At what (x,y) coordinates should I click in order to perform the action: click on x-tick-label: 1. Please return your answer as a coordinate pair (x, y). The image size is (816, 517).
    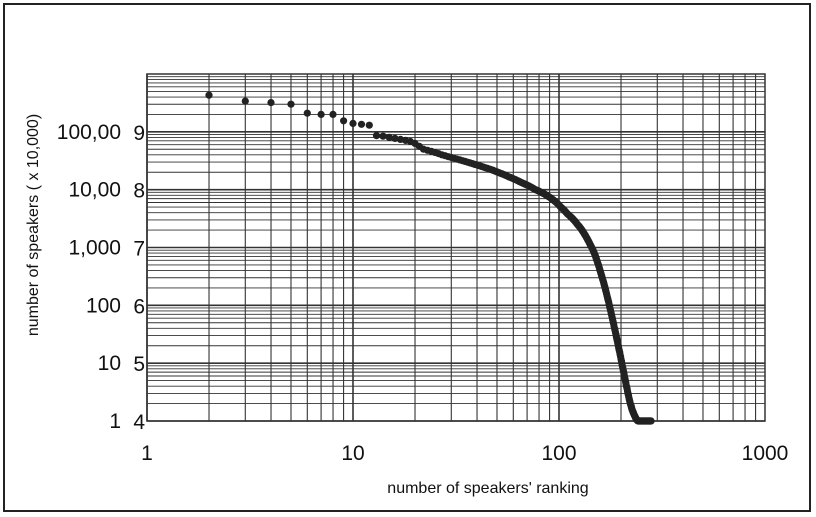
    Looking at the image, I should click on (147, 453).